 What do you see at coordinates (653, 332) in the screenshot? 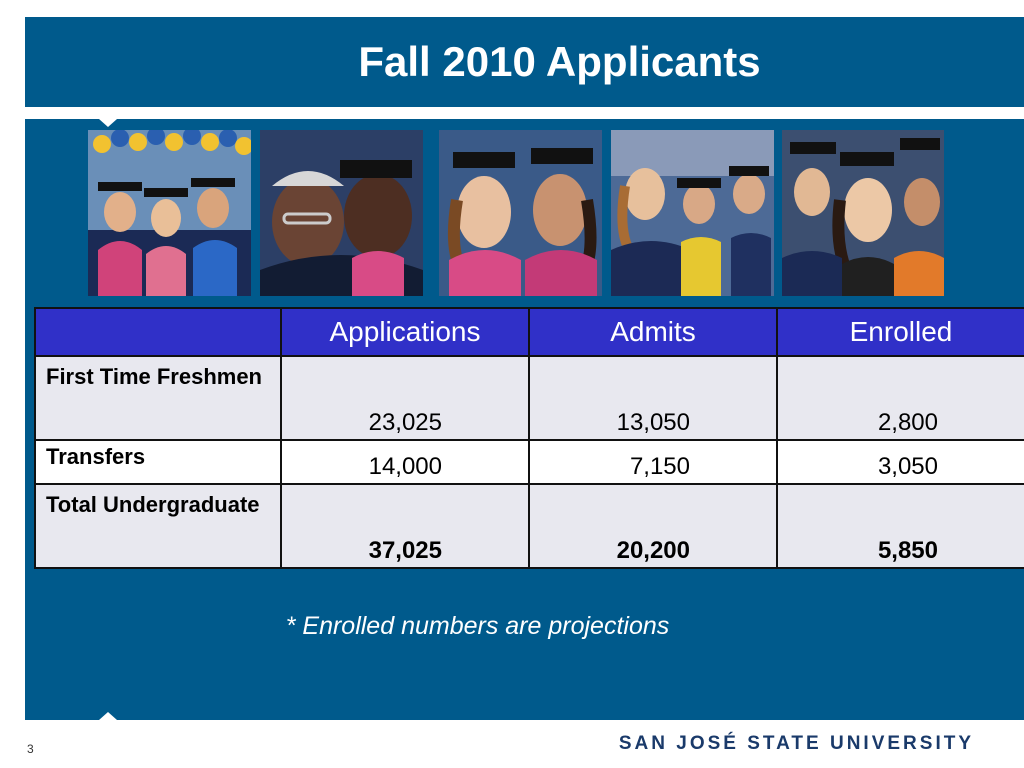
I see `header-admits: Admits` at bounding box center [653, 332].